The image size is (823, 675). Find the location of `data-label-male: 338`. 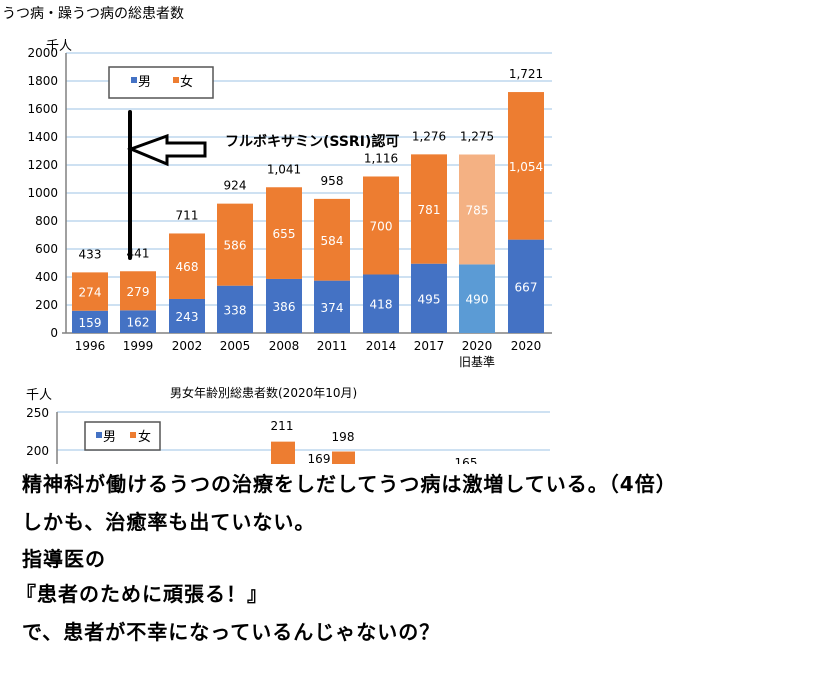

data-label-male: 338 is located at coordinates (235, 310).